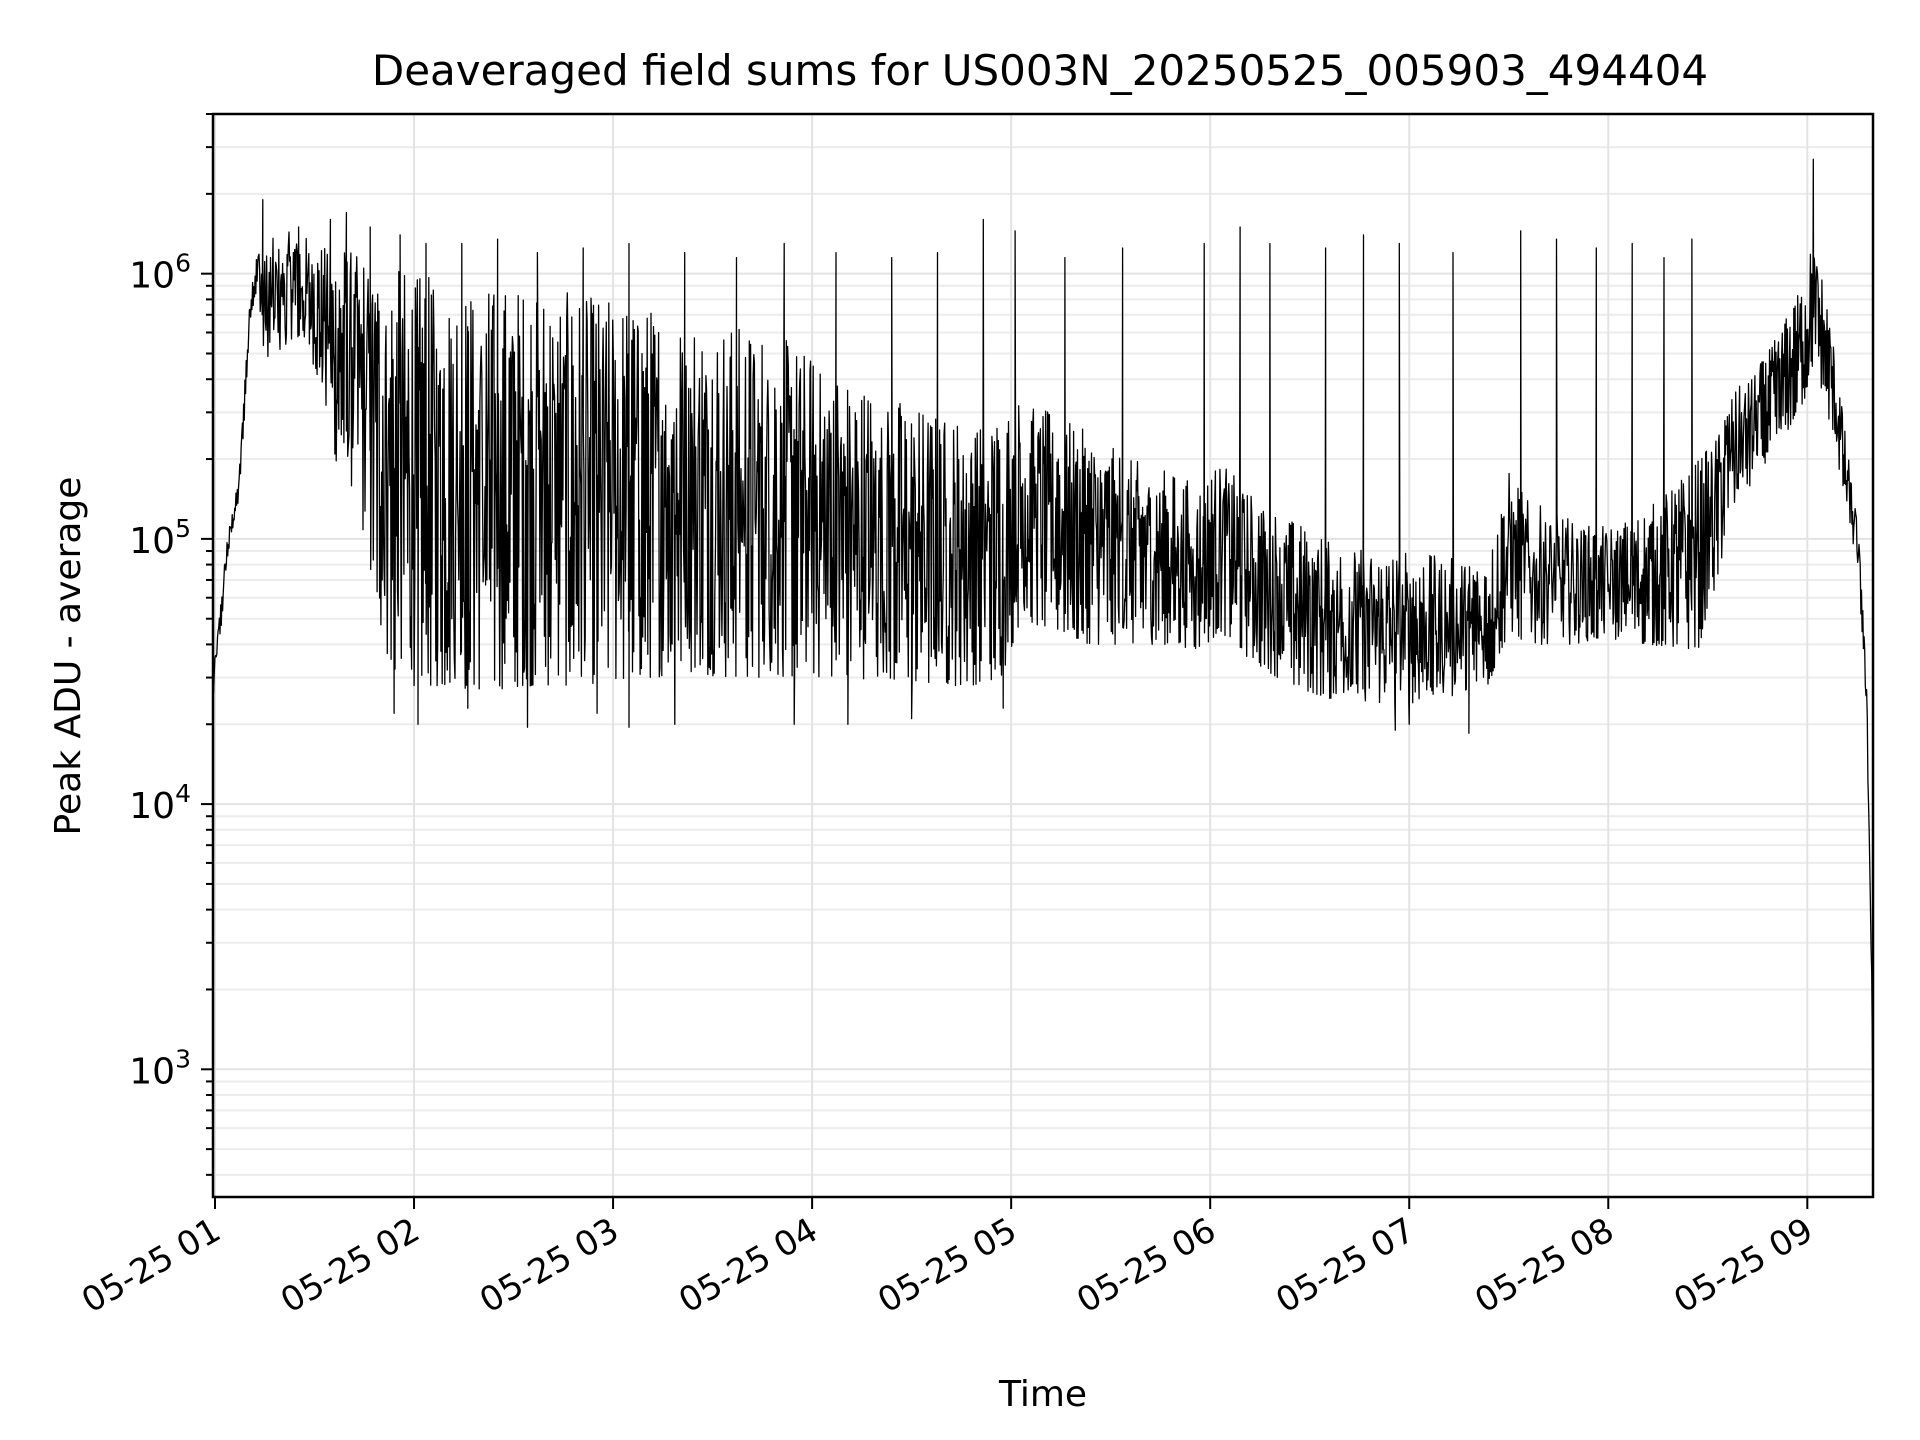 Image resolution: width=1920 pixels, height=1440 pixels. What do you see at coordinates (1042, 1394) in the screenshot?
I see `x-axis-label: Time` at bounding box center [1042, 1394].